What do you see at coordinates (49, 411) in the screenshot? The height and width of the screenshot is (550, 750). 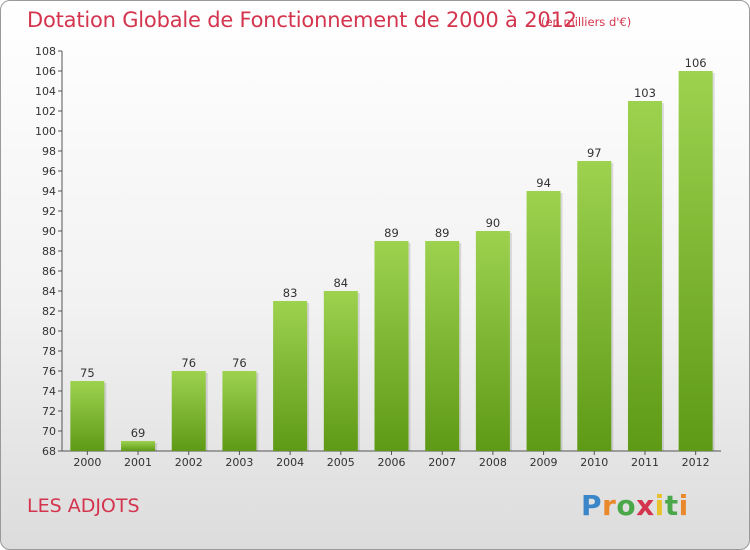 I see `y-tick-label: 72` at bounding box center [49, 411].